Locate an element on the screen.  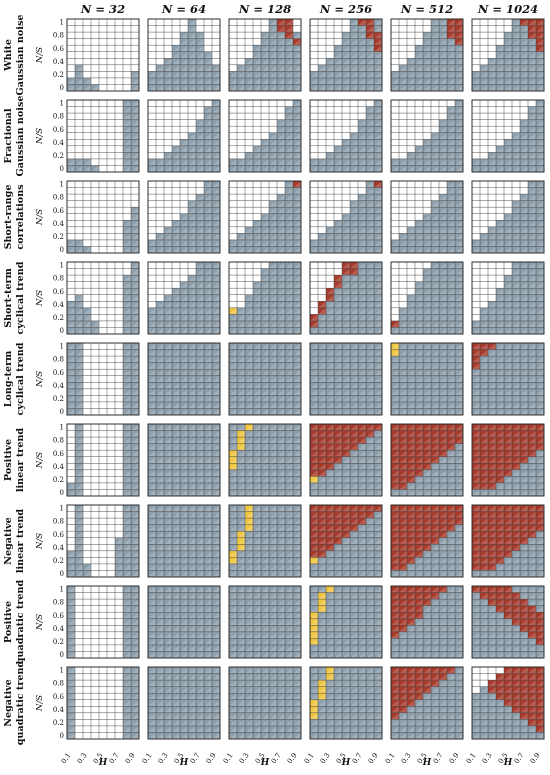
panel-border is located at coordinates (184, 379).